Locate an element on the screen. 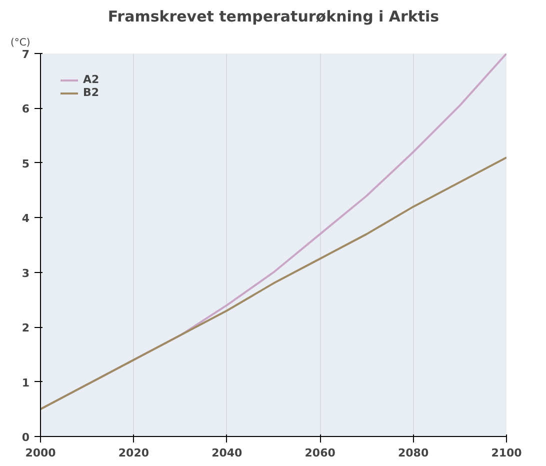 The height and width of the screenshot is (466, 546). x-tick-label: 2080 is located at coordinates (413, 453).